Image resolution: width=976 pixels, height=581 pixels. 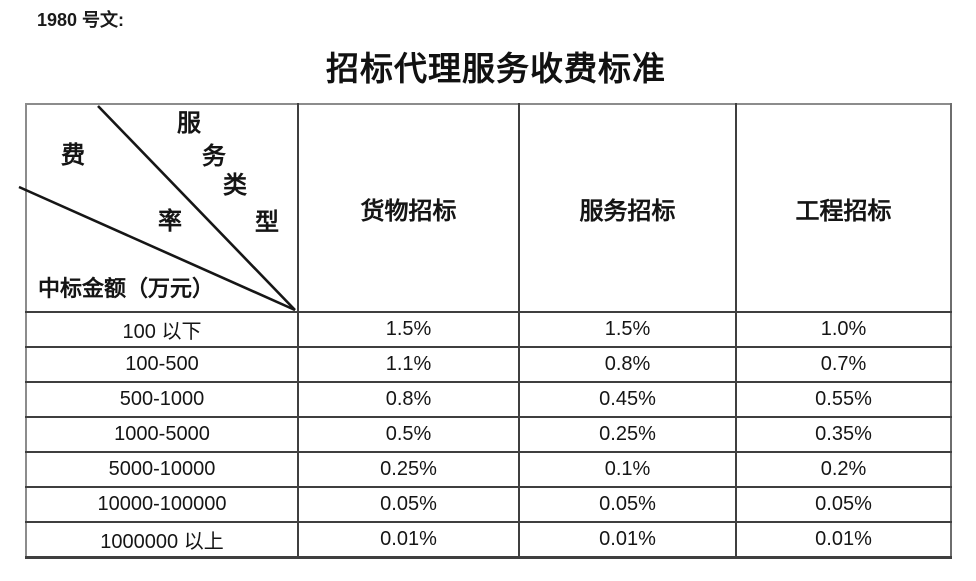 I want to click on table-row: 100-500 1.1% 0.8% 0.7%, so click(x=488, y=364).